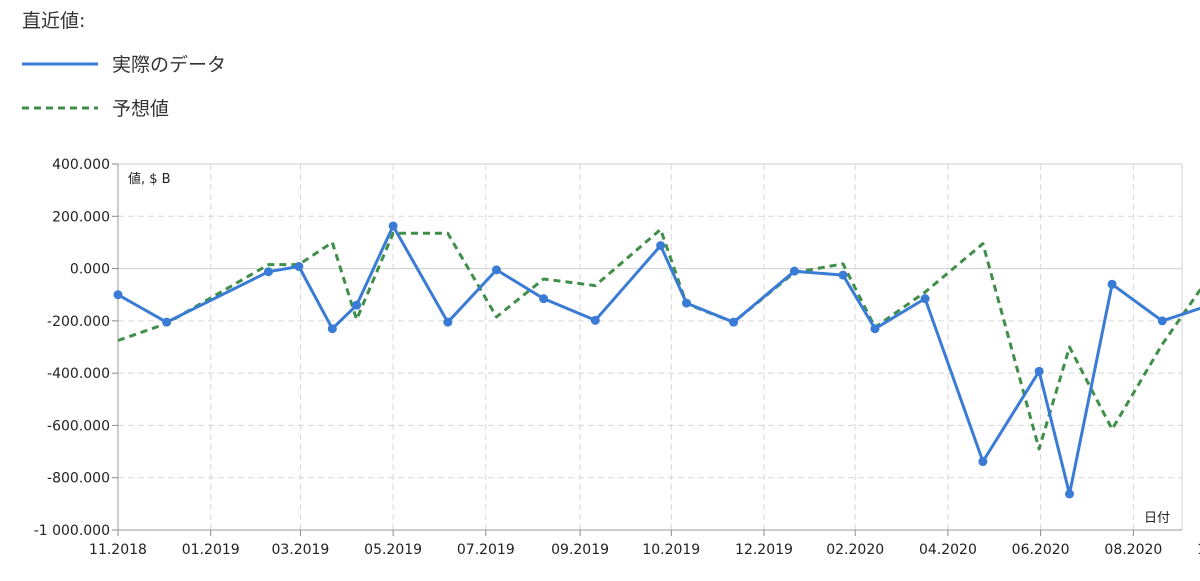 The width and height of the screenshot is (1200, 581). What do you see at coordinates (90, 270) in the screenshot?
I see `y-tick-label: 0.000` at bounding box center [90, 270].